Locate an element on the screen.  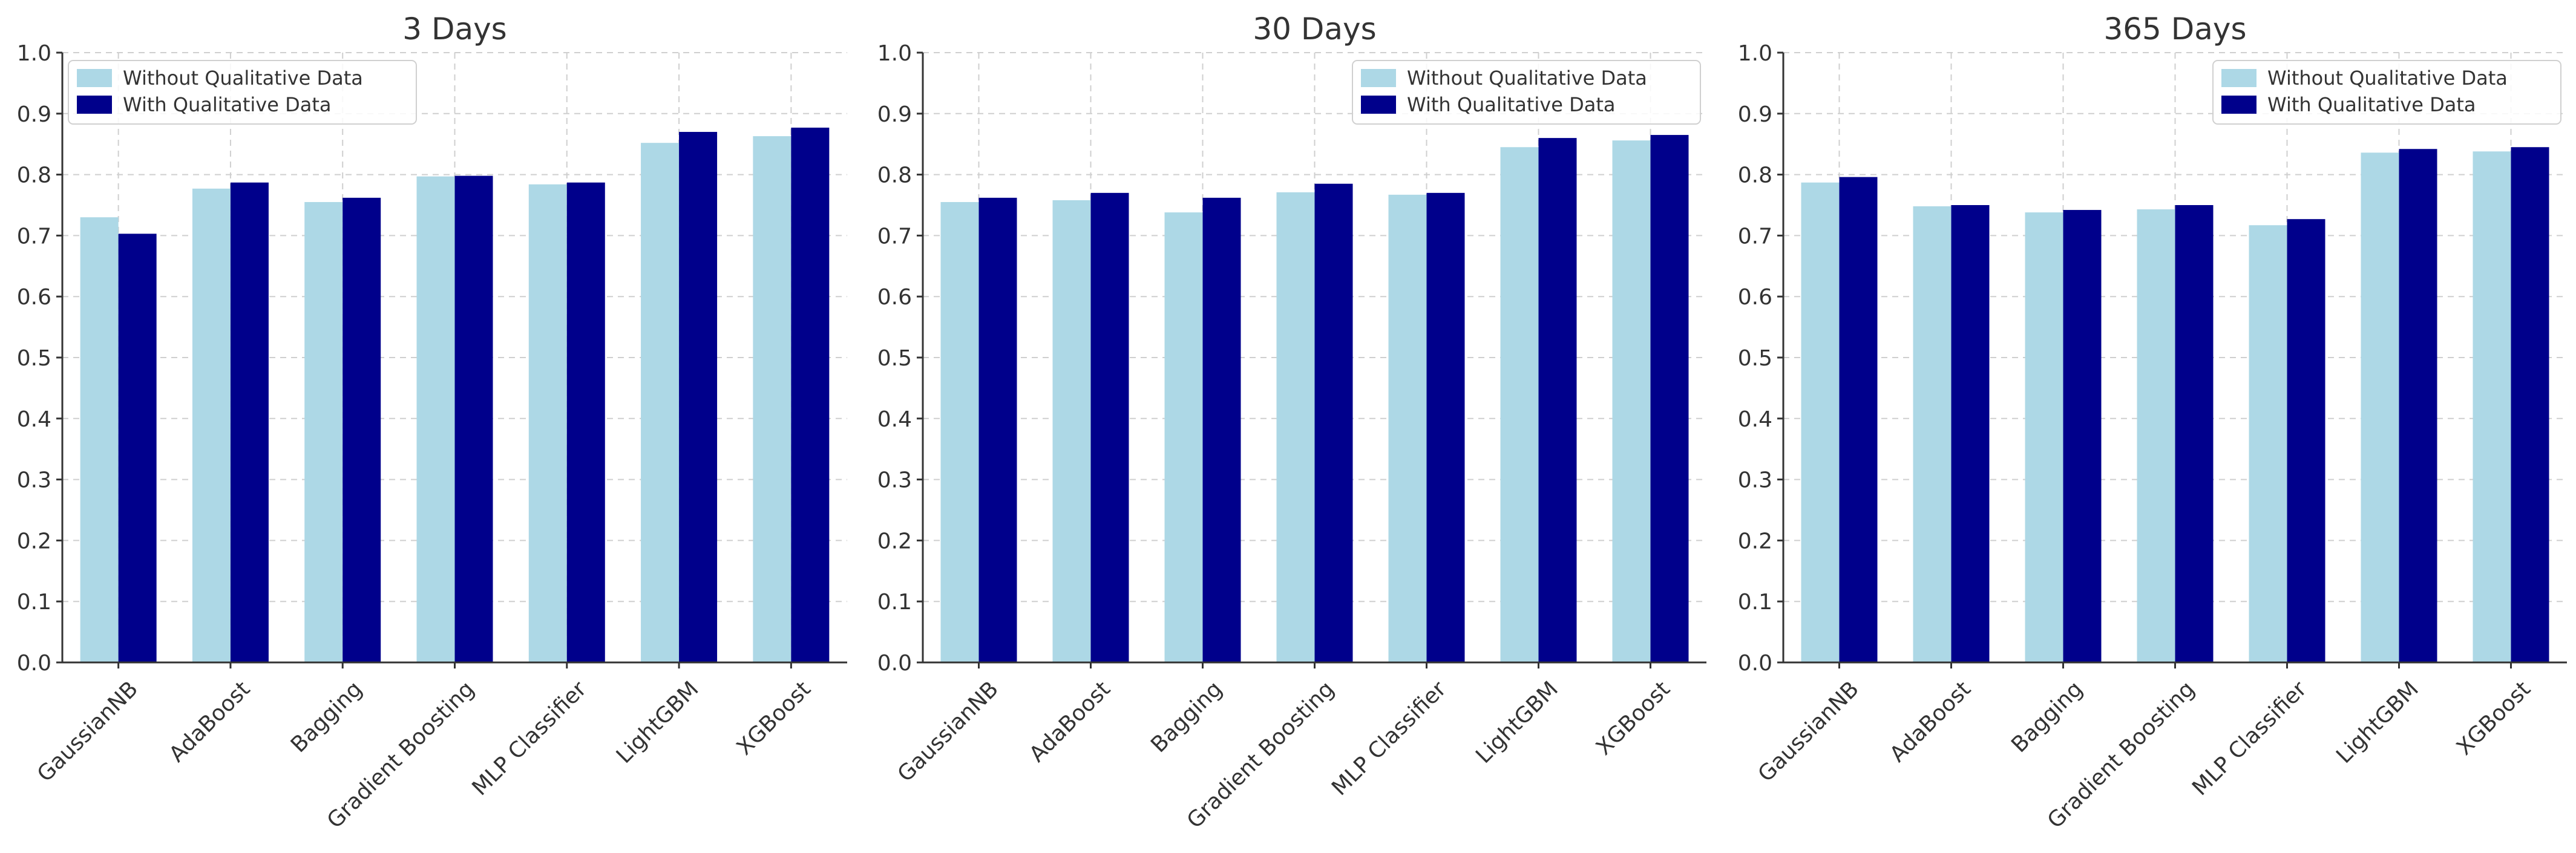
y-tick-label: 0.8 is located at coordinates (894, 175).